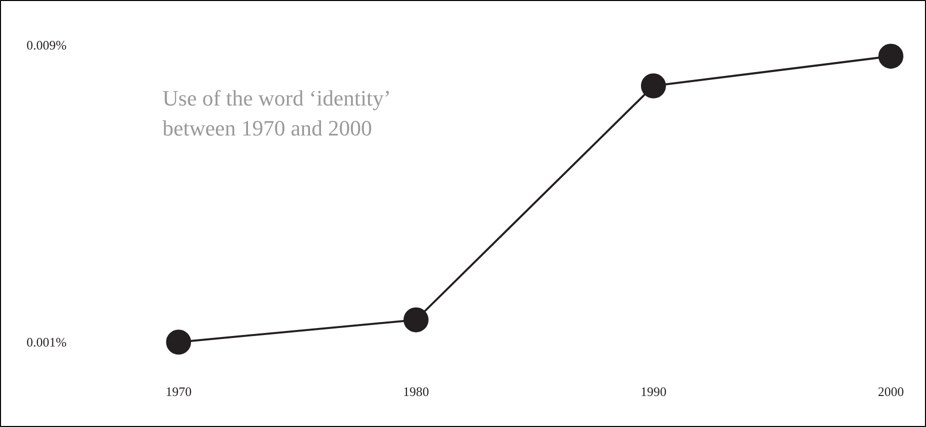 The width and height of the screenshot is (926, 427). I want to click on x-tick-label: 1990, so click(653, 391).